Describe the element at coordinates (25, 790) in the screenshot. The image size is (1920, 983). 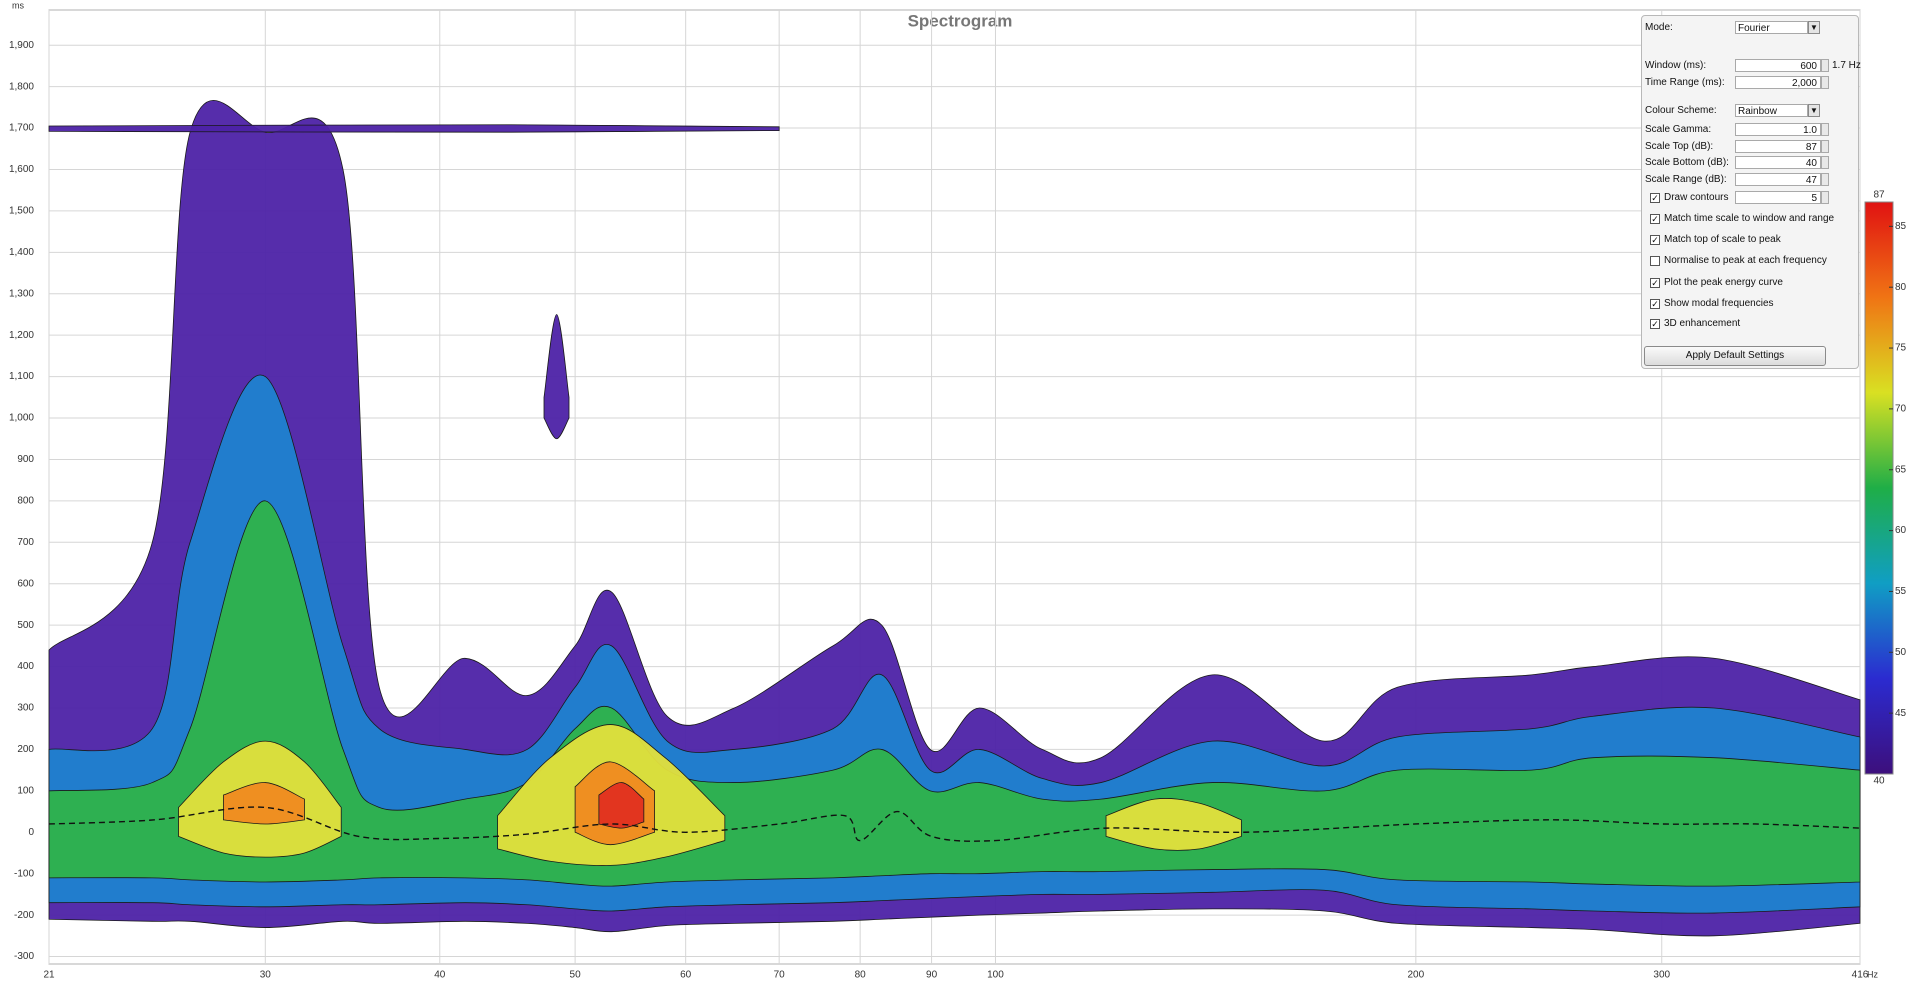
I see `y-tick-label: 100` at that location.